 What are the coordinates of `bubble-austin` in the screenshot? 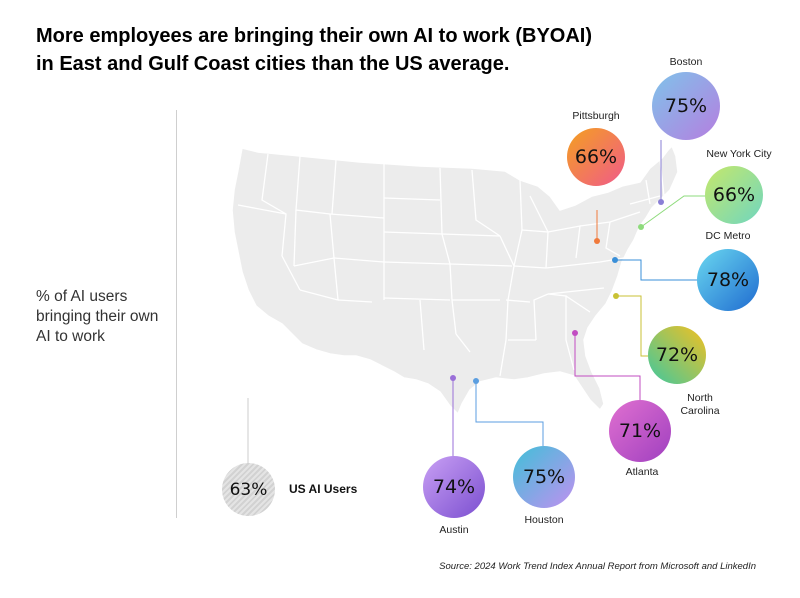 It's located at (454, 487).